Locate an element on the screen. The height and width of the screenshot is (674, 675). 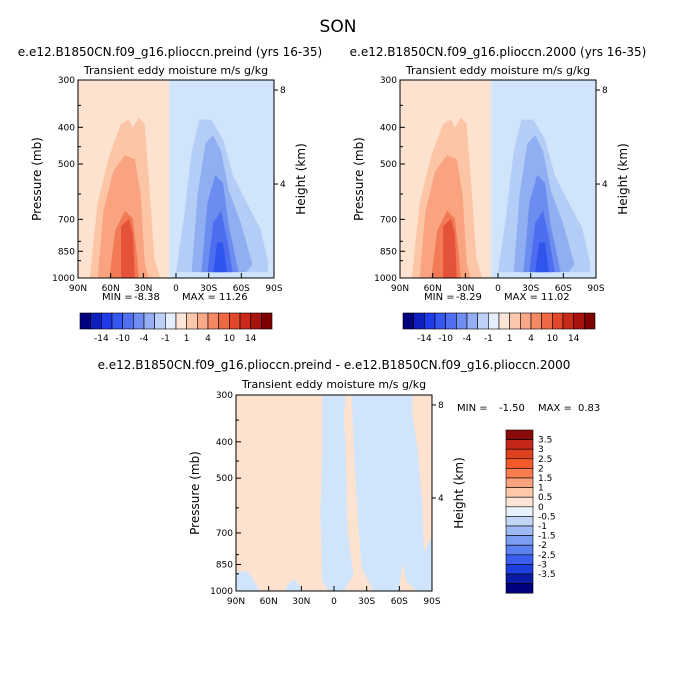
colorbar-label: -2.5 is located at coordinates (547, 556).